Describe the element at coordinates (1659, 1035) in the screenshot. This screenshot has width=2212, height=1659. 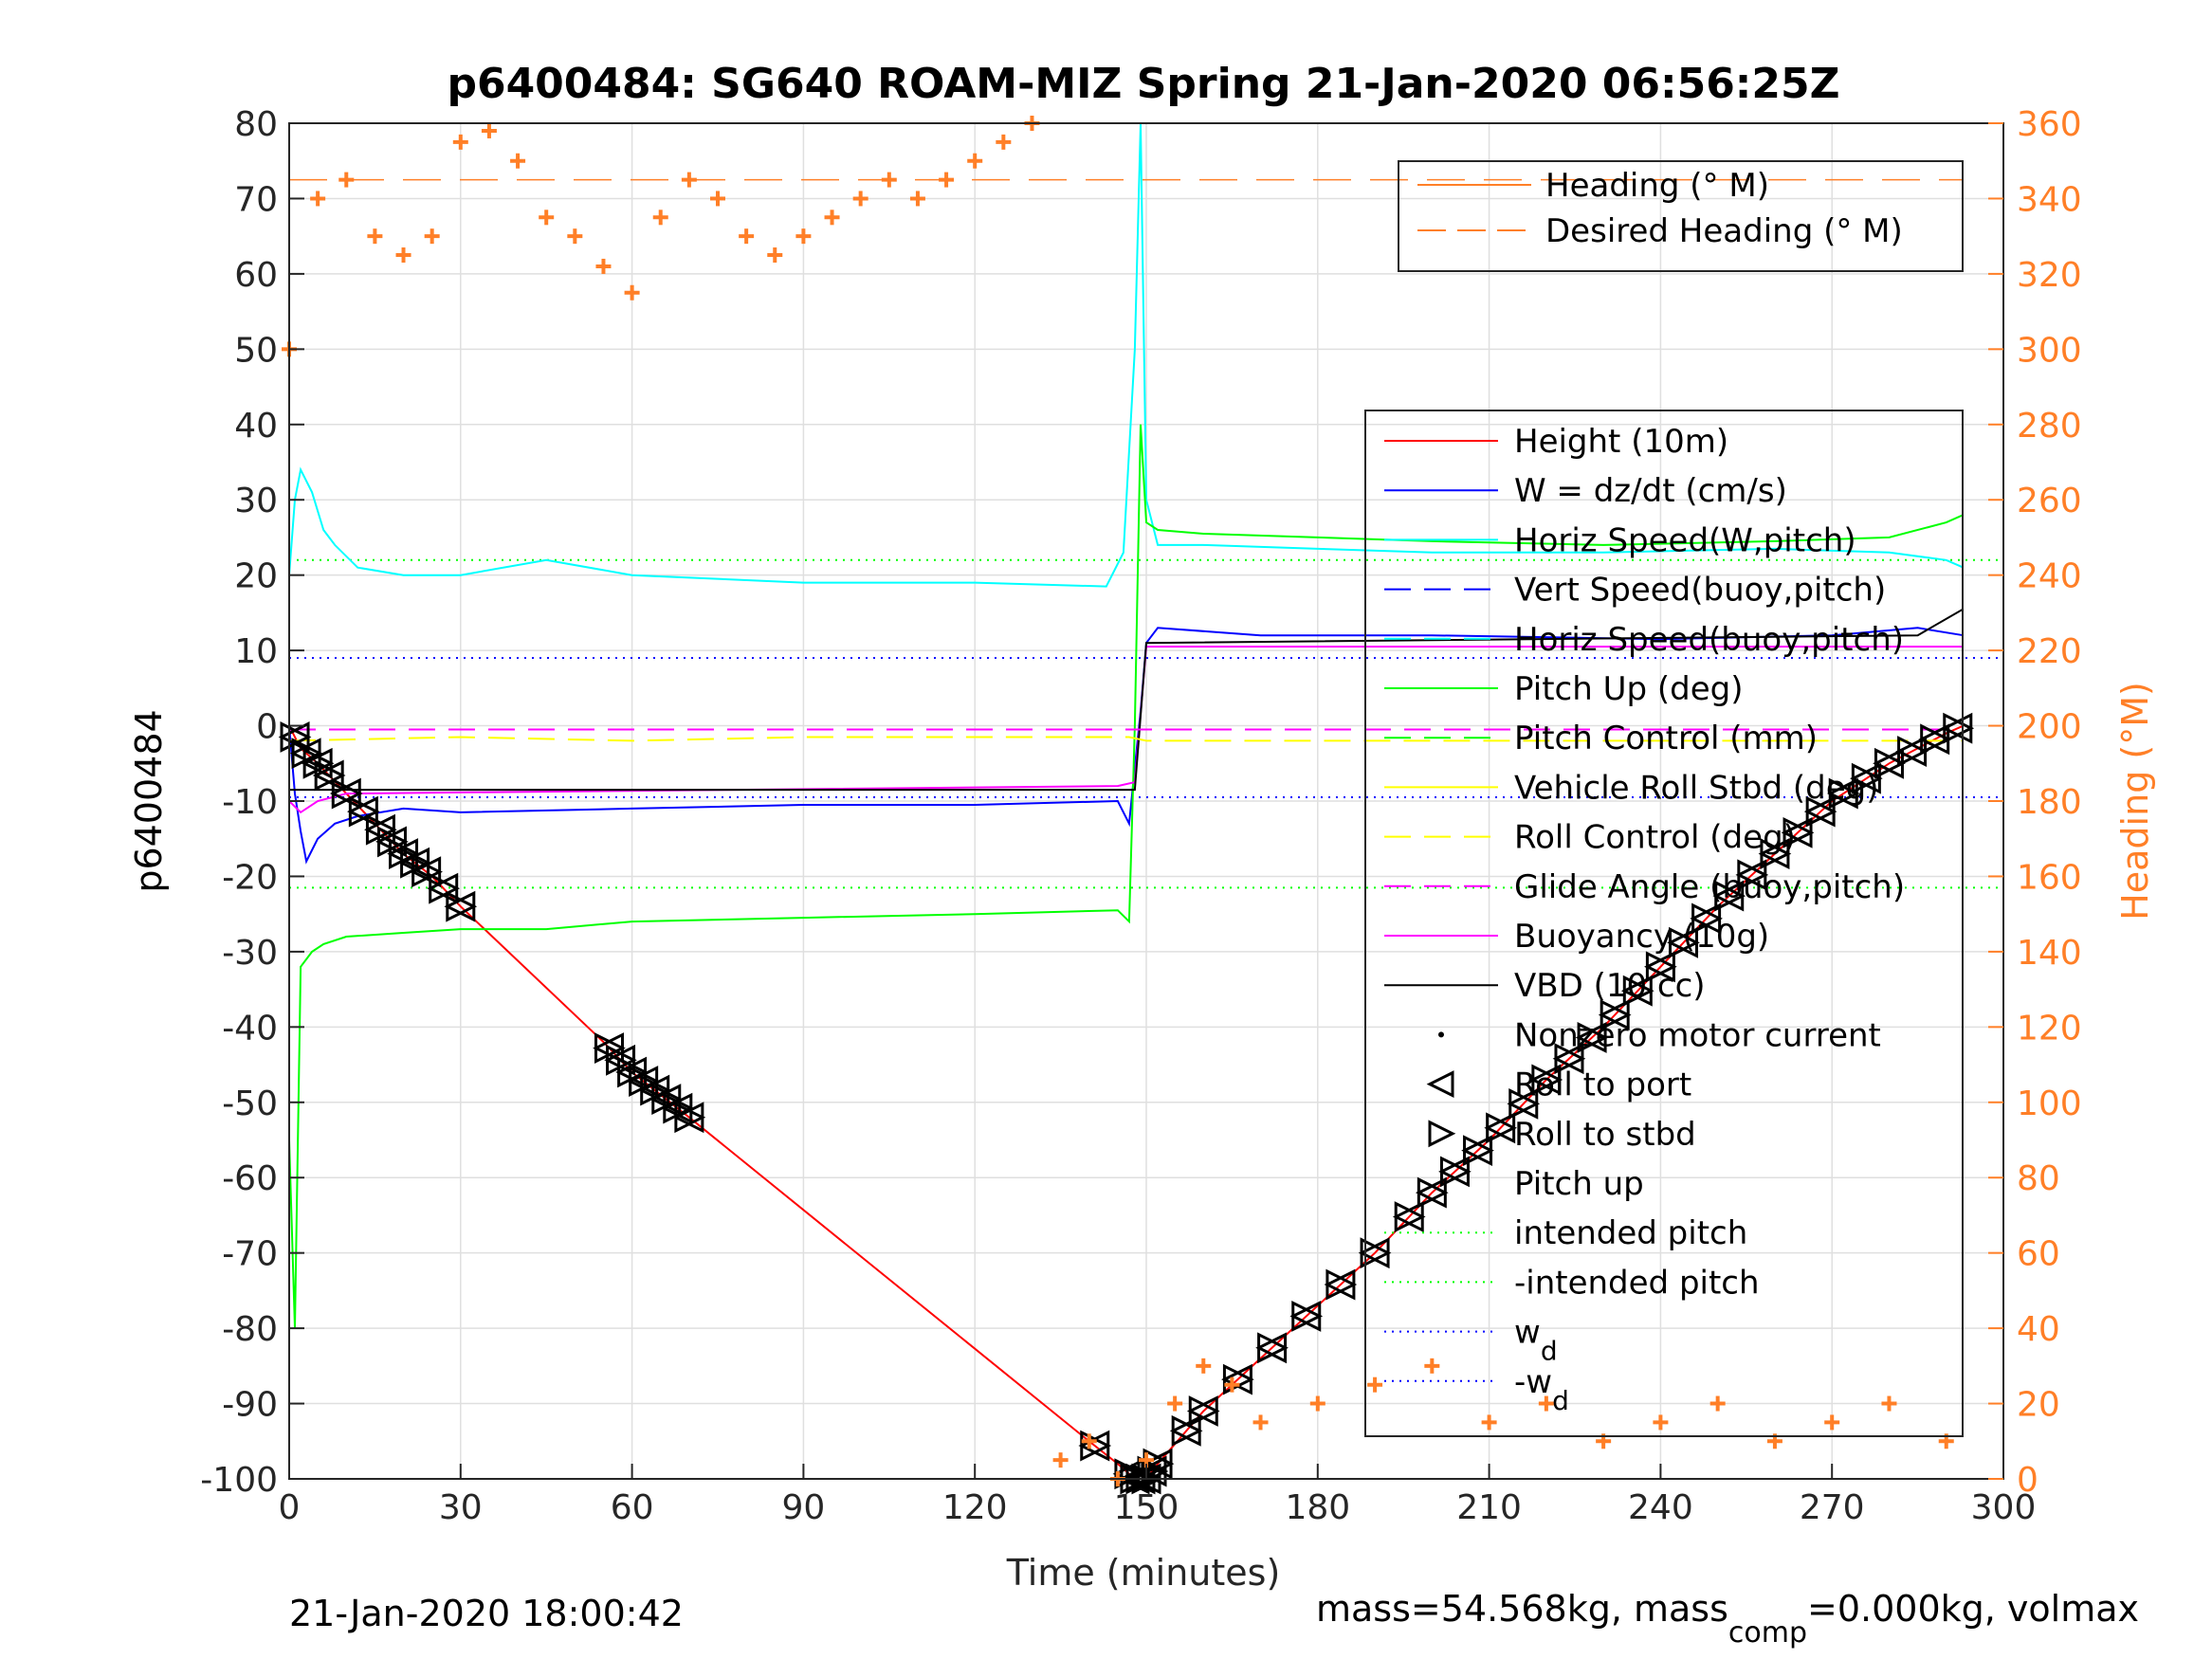
I see `legend-main-entry-12: Nonzero motor current` at that location.